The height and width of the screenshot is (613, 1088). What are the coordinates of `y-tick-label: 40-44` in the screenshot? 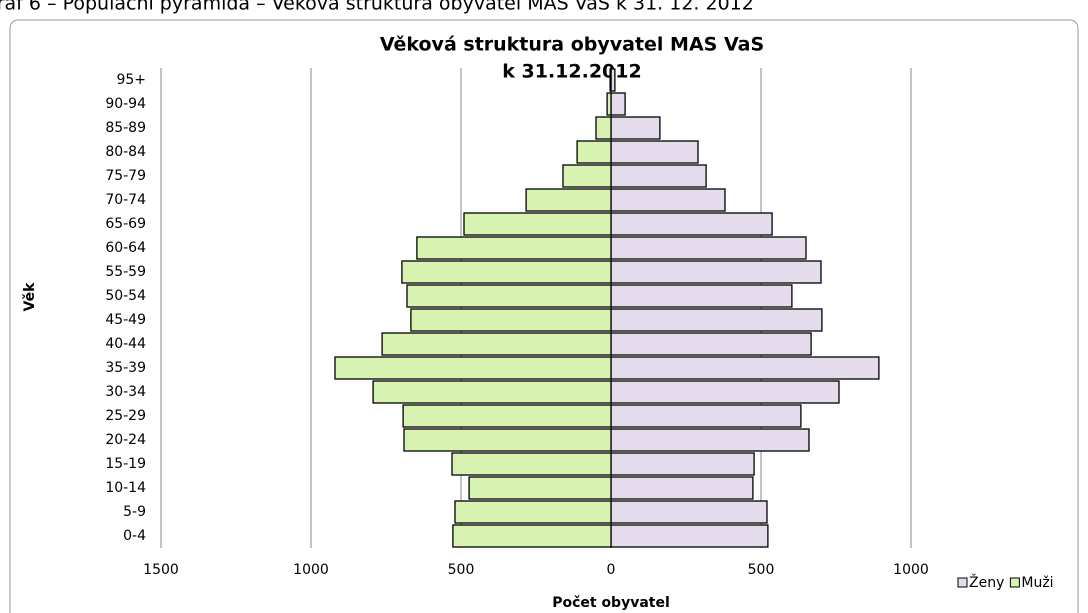 It's located at (125, 344).